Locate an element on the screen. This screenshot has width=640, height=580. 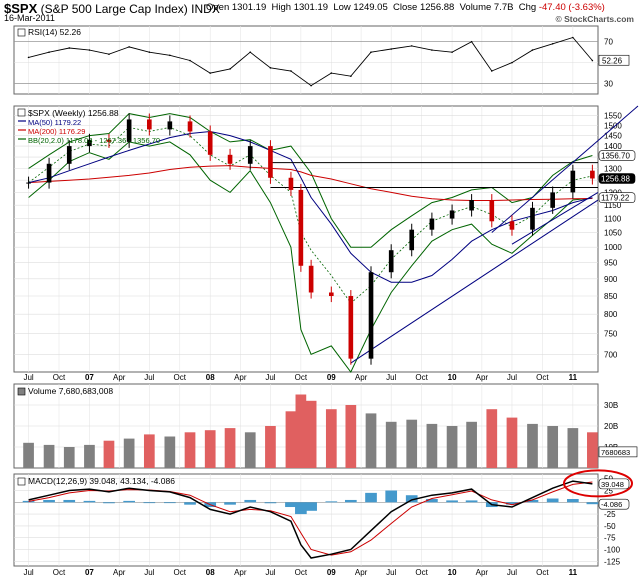
macd-highlight-ellipse is located at coordinates (598, 483).